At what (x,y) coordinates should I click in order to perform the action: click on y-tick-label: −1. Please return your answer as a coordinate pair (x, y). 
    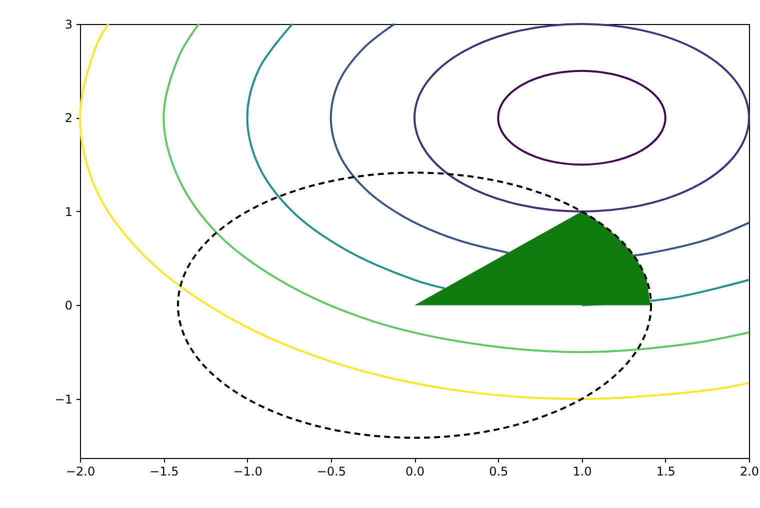
    Looking at the image, I should click on (63, 399).